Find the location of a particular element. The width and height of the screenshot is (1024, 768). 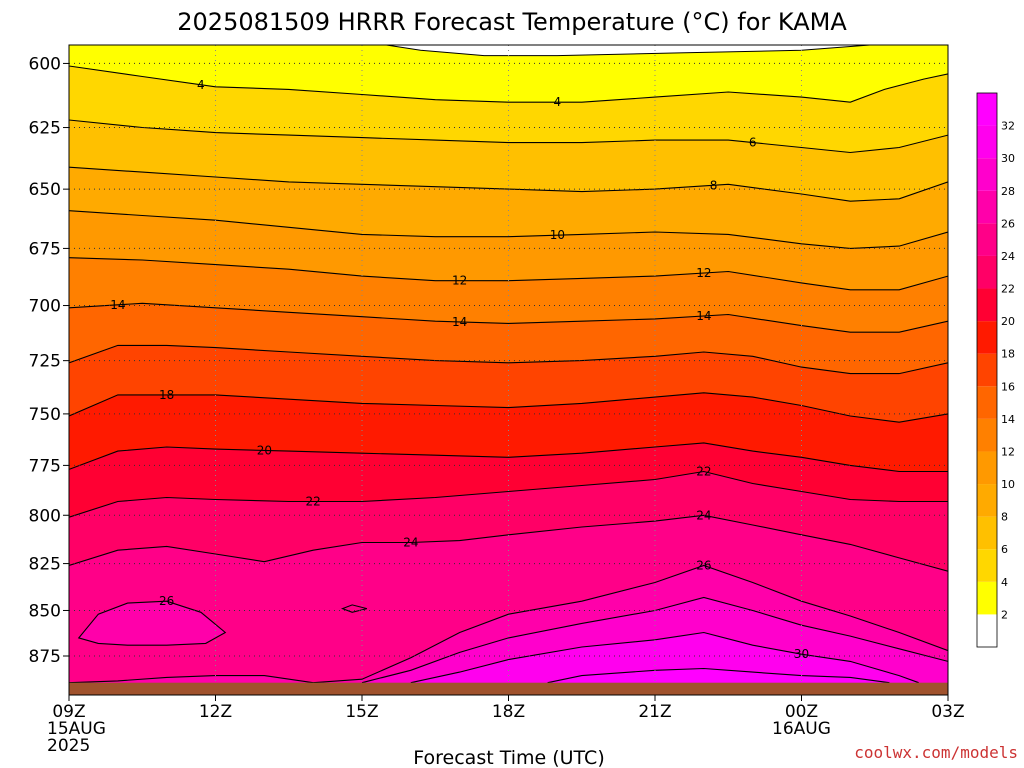

contour-label-20: 20 is located at coordinates (264, 450).